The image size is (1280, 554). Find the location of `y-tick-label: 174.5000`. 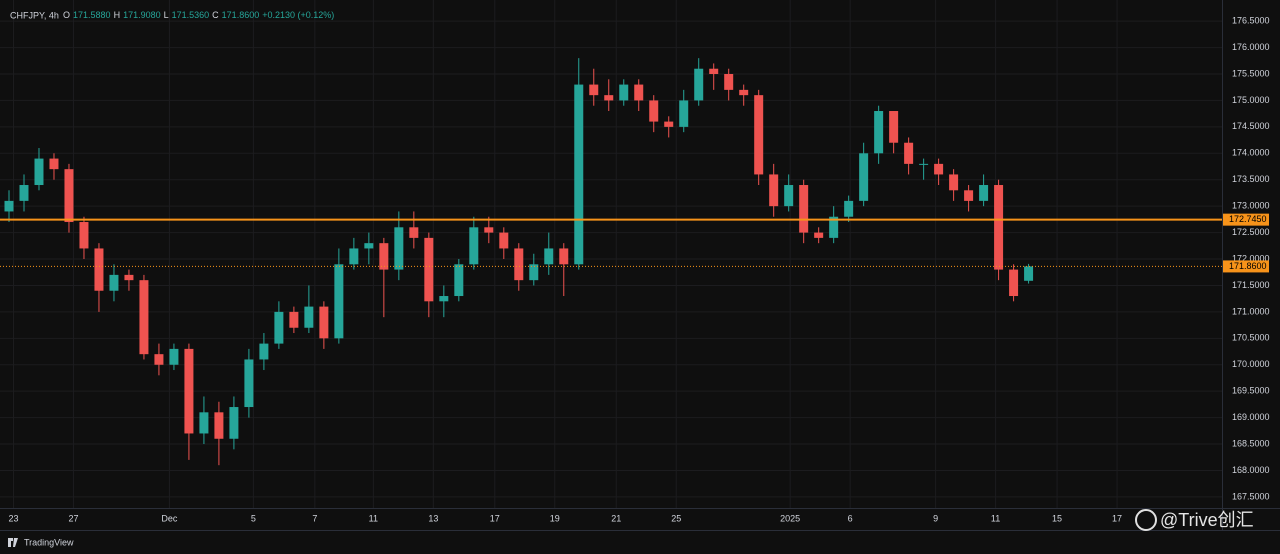

y-tick-label: 174.5000 is located at coordinates (1251, 126).